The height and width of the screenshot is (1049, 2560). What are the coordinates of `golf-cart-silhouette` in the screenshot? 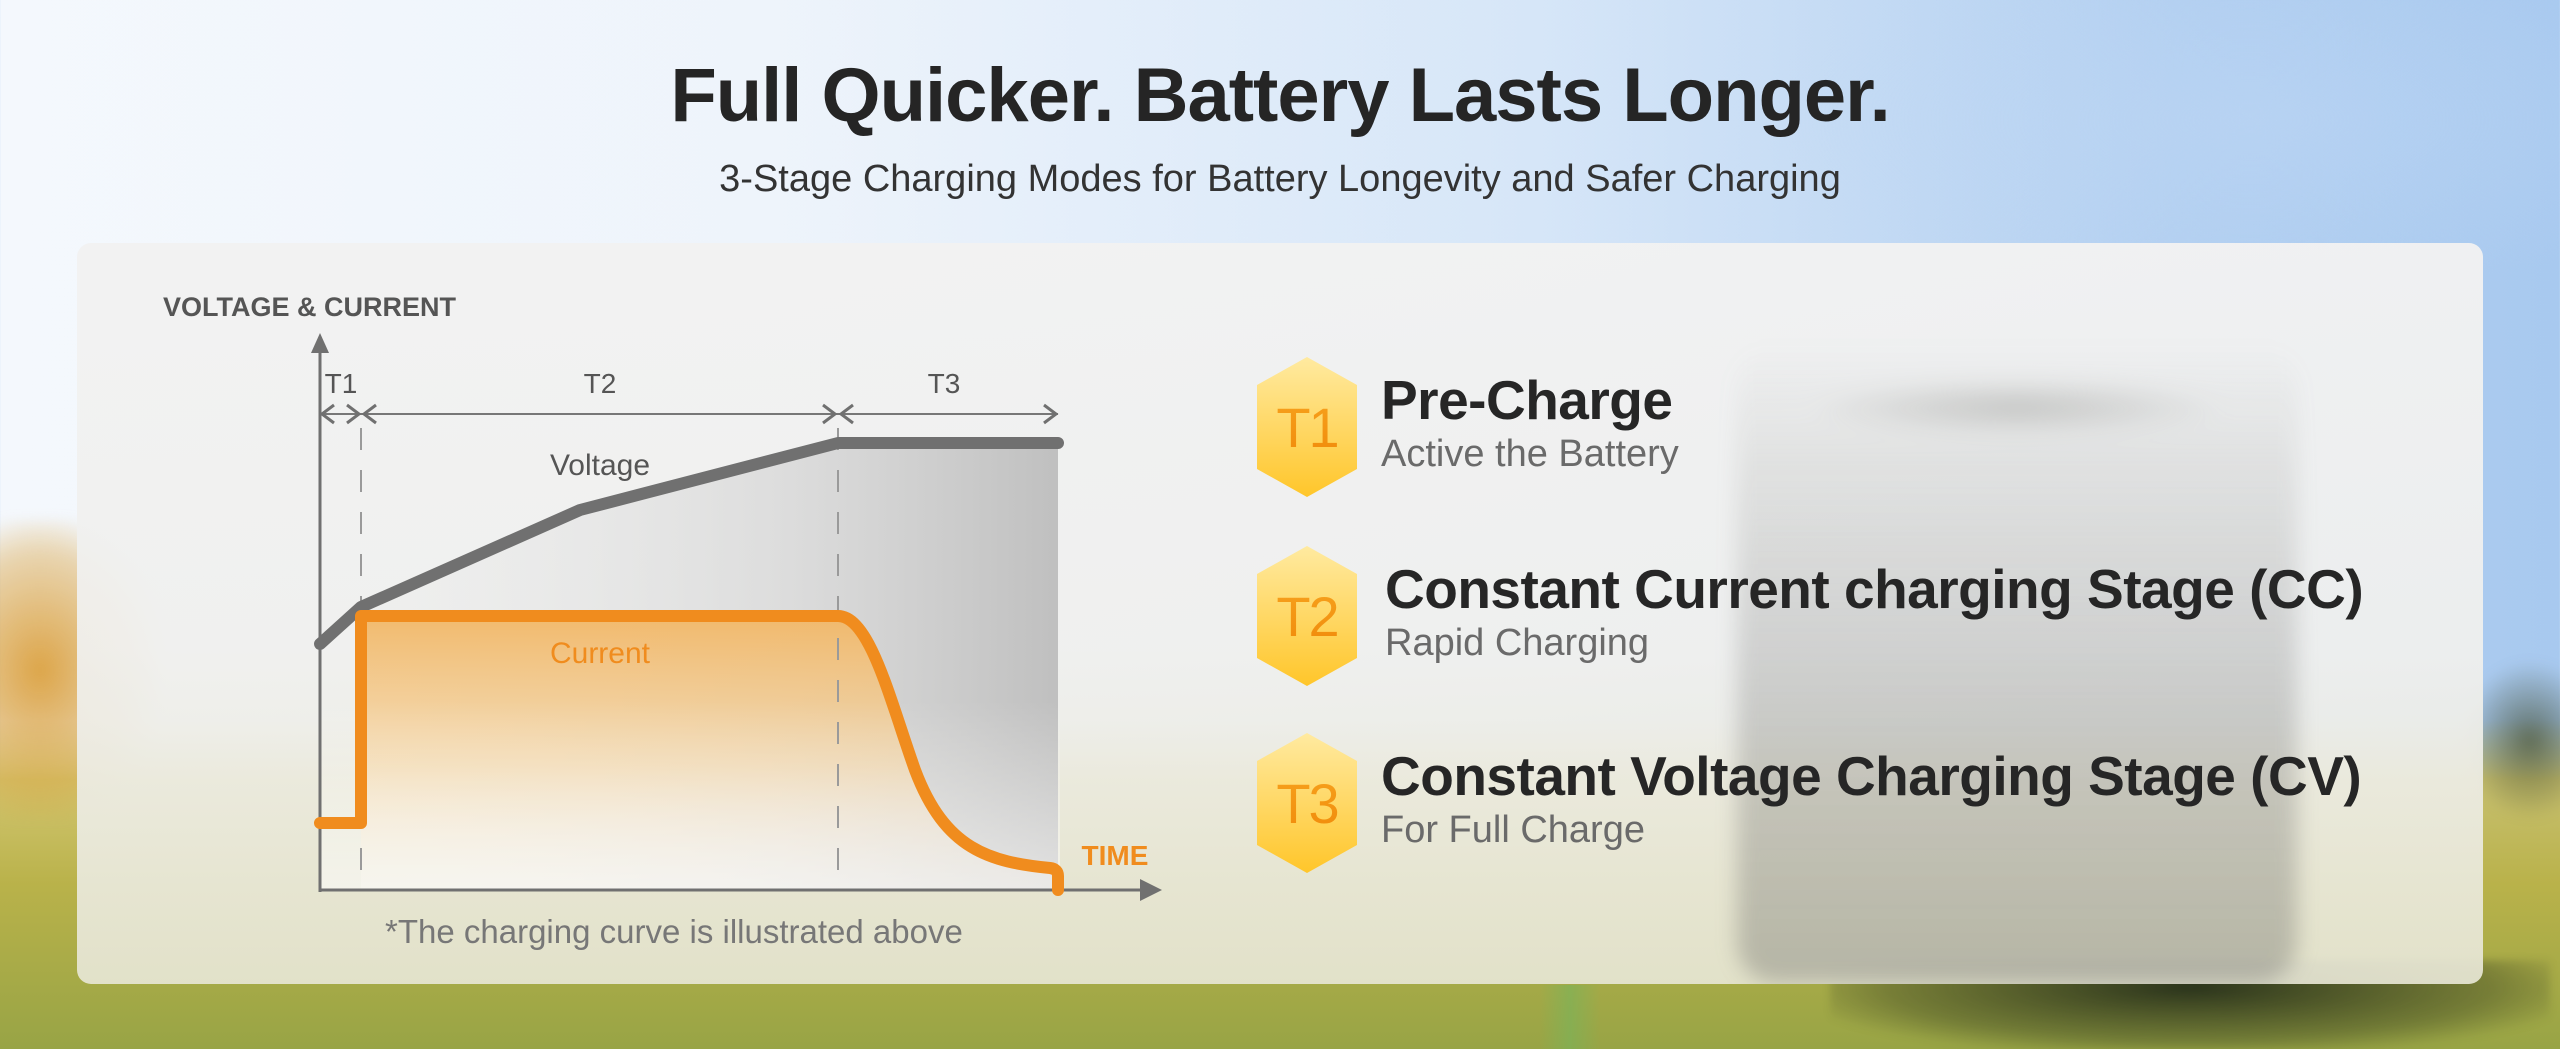 It's located at (2017, 663).